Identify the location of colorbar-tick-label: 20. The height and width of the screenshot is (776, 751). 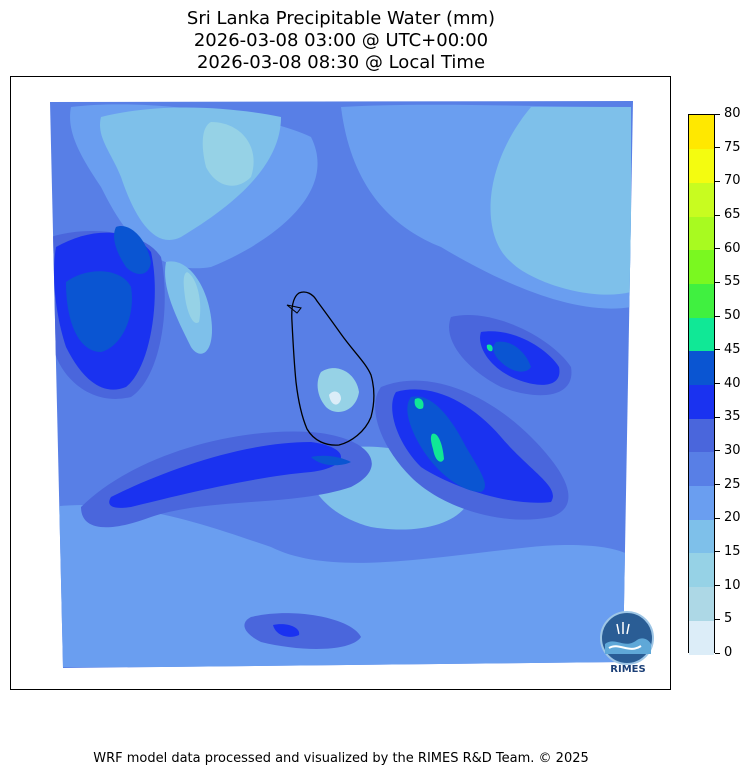
(732, 518).